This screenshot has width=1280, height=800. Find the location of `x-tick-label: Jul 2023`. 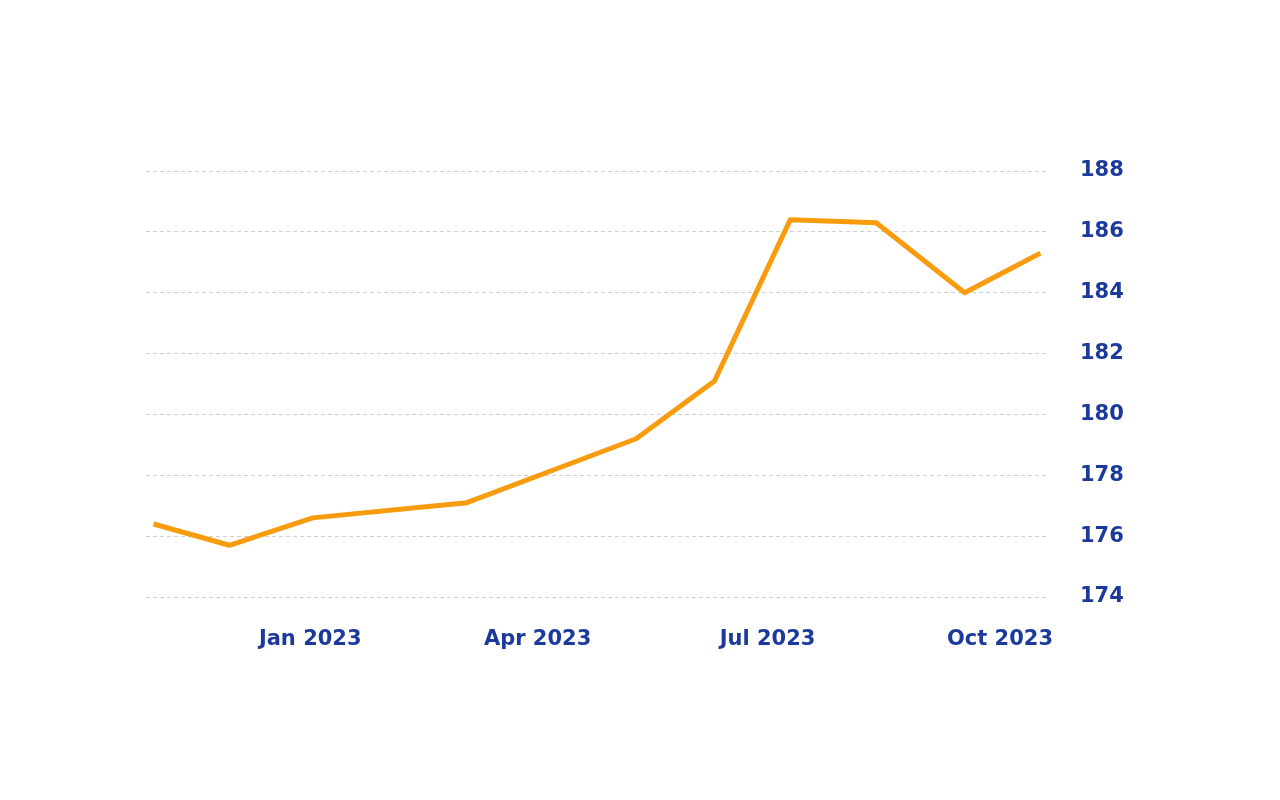

x-tick-label: Jul 2023 is located at coordinates (766, 638).